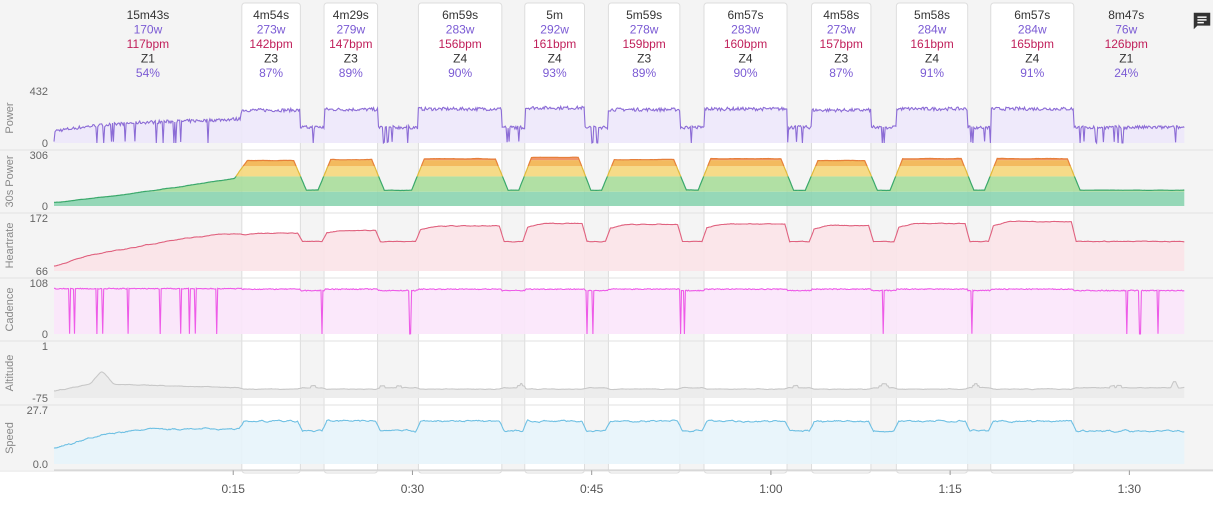 The height and width of the screenshot is (506, 1221). Describe the element at coordinates (459, 44) in the screenshot. I see `interval-heartrate: 156bpm` at that location.